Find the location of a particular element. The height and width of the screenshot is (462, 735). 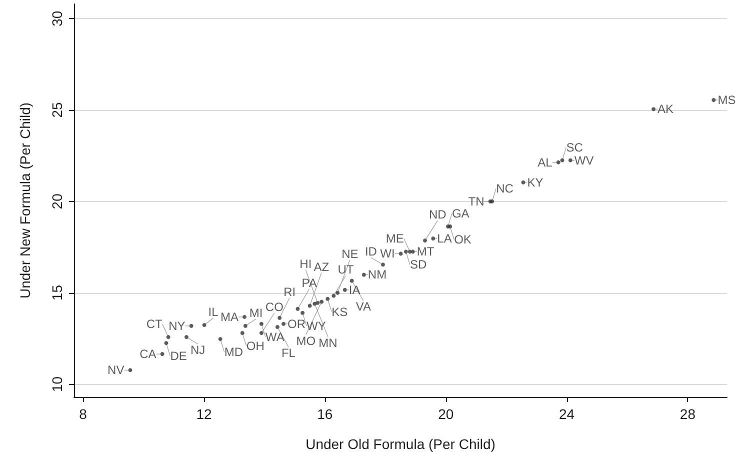

data-label: MN is located at coordinates (328, 343).